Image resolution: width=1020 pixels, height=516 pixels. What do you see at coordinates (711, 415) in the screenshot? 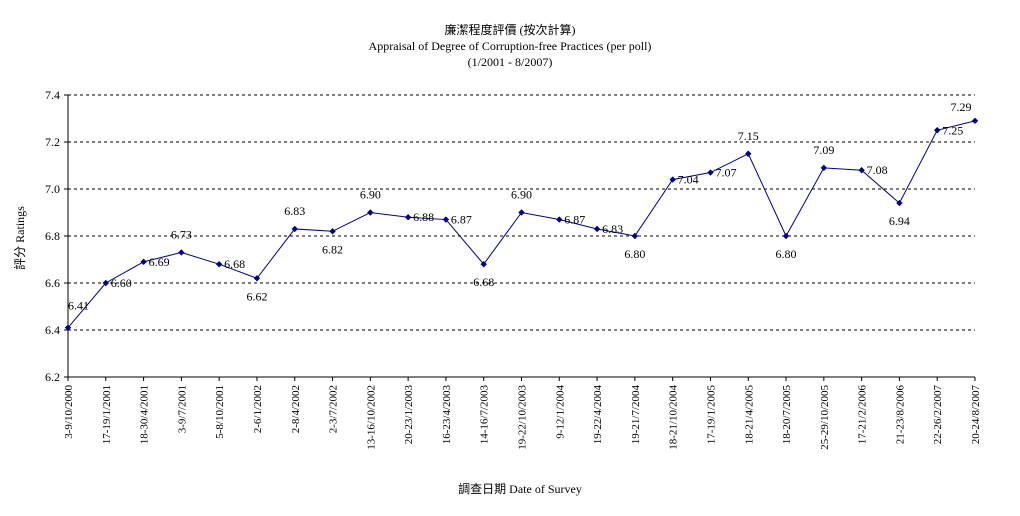
I see `x-tick-label: 17-19/1/2005` at bounding box center [711, 415].